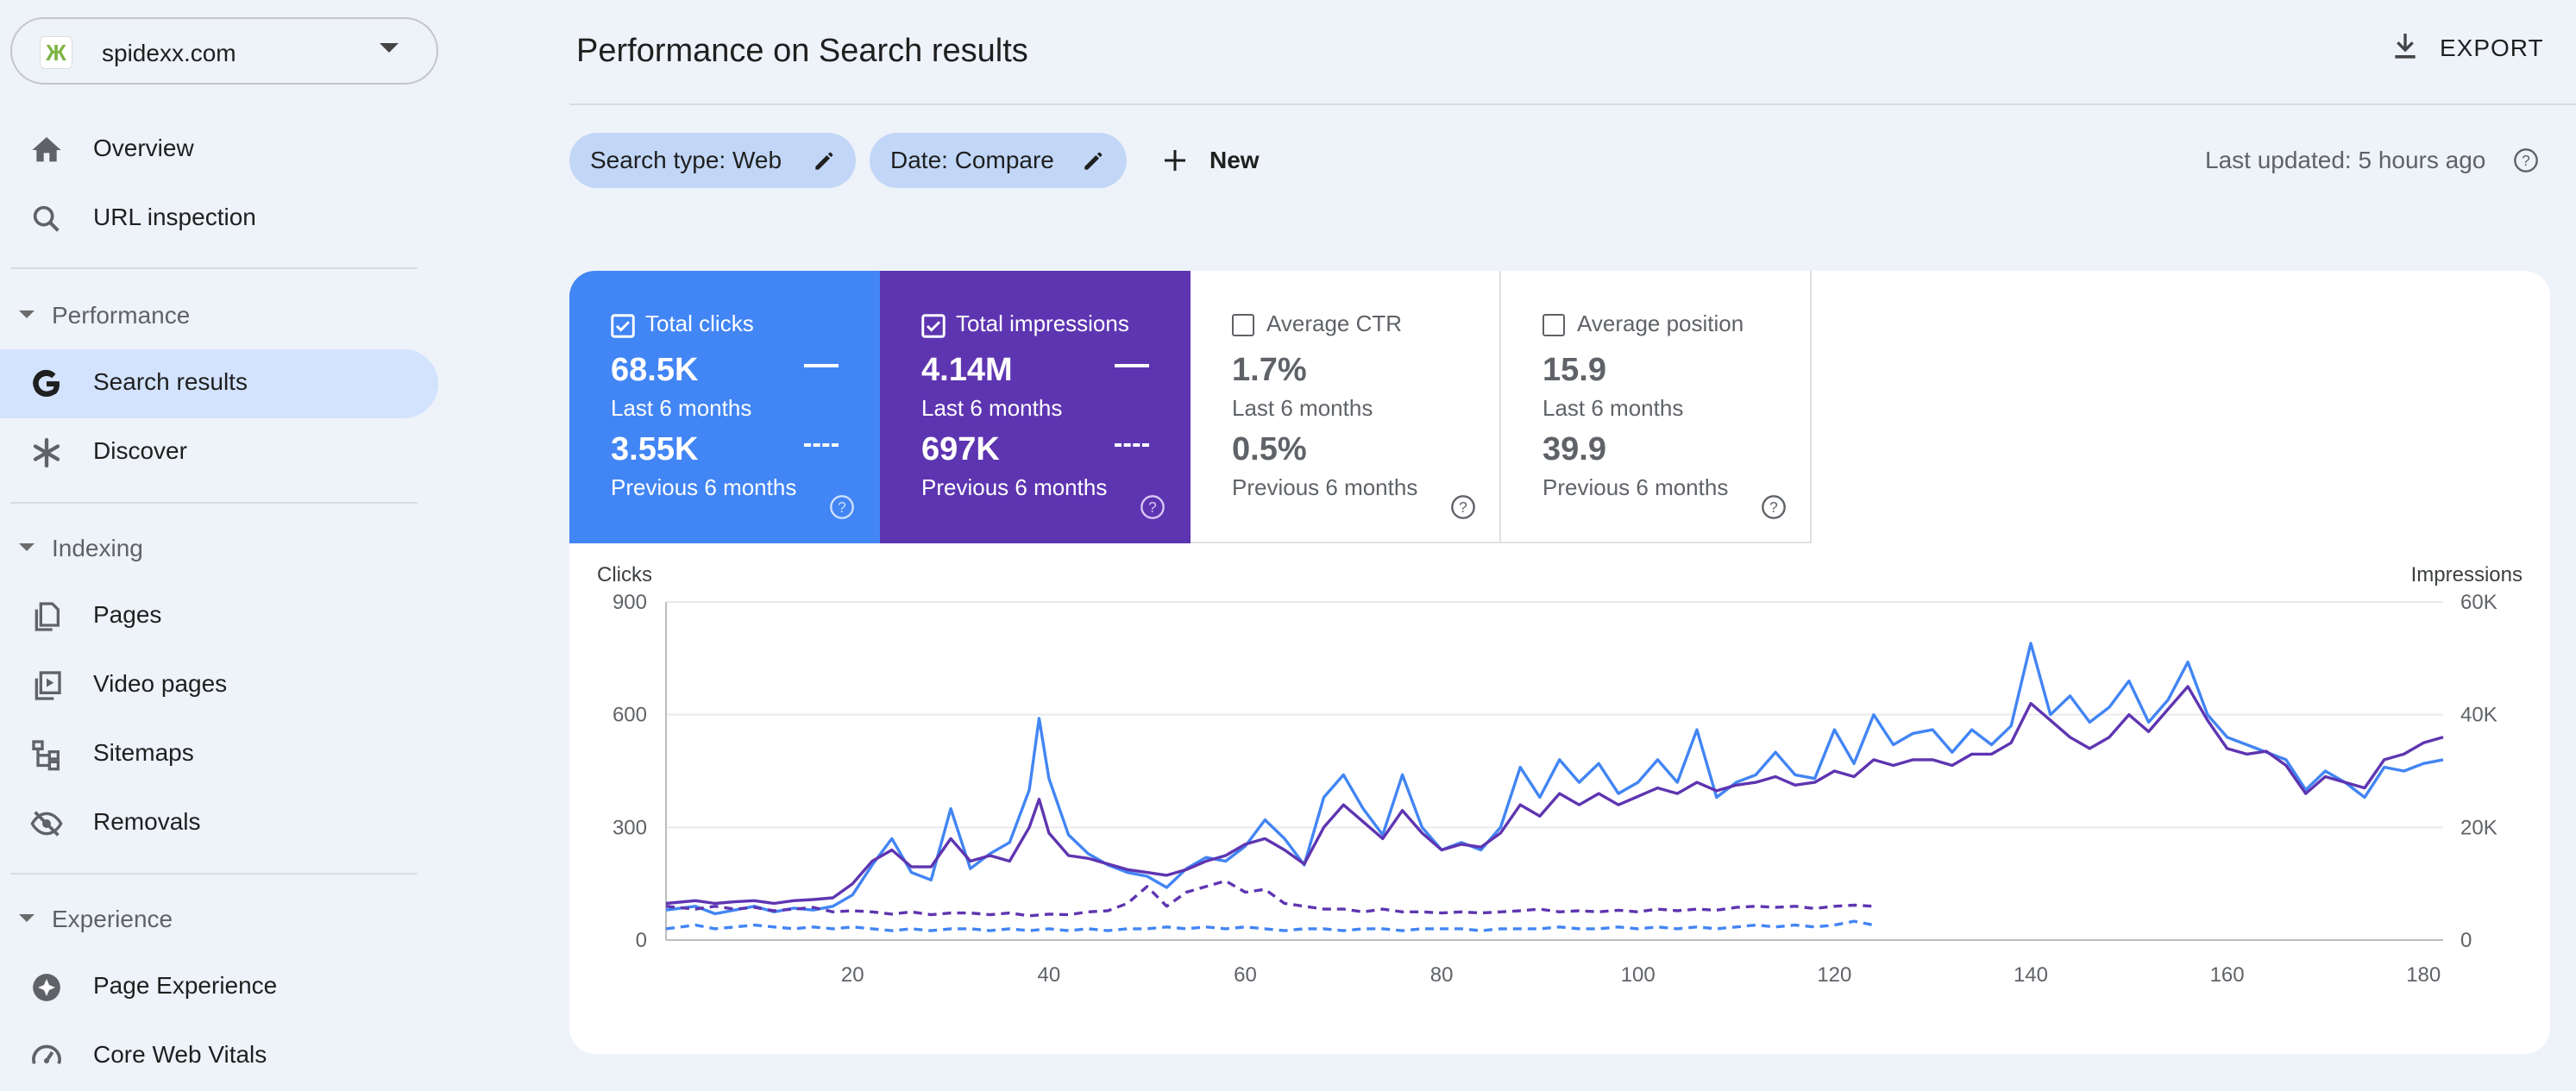 Image resolution: width=2576 pixels, height=1091 pixels. I want to click on sidebar-item-url-inspection: URL inspection, so click(219, 219).